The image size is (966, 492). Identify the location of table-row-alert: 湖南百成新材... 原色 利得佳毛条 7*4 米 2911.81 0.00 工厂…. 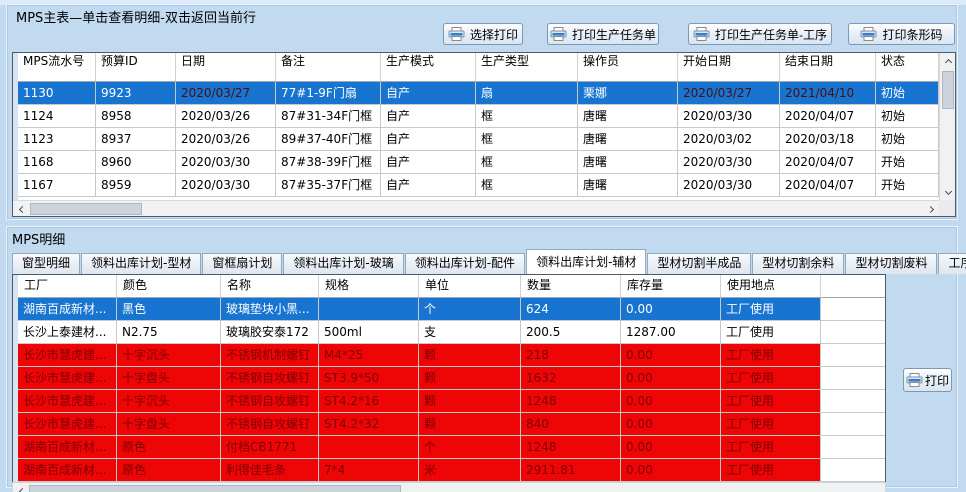
(451, 470).